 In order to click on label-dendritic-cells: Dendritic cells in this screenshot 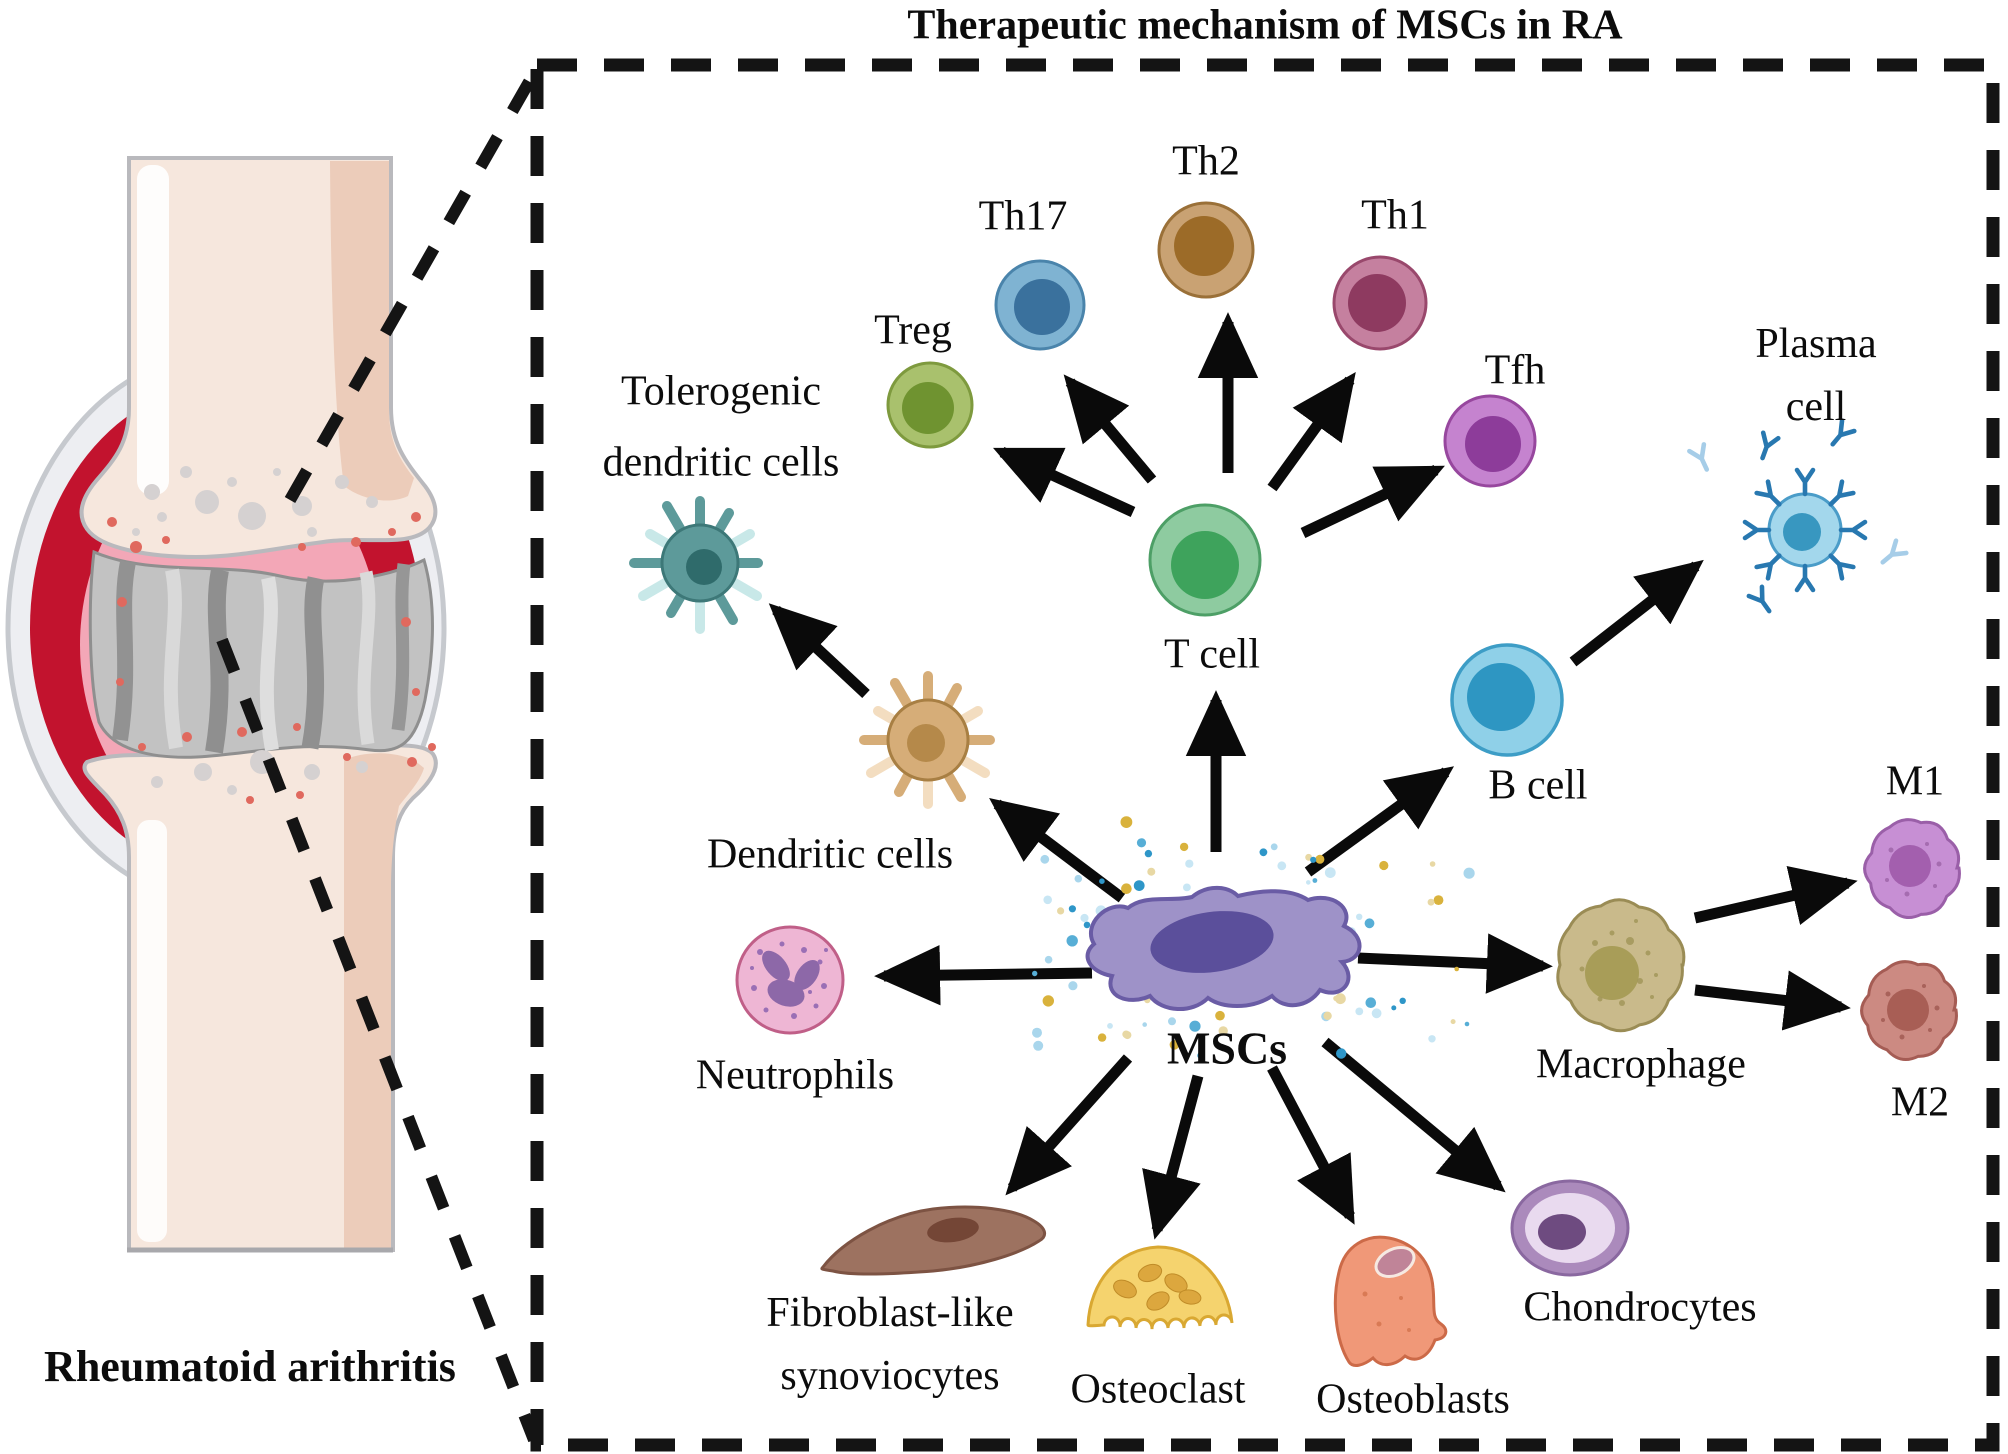, I will do `click(830, 854)`.